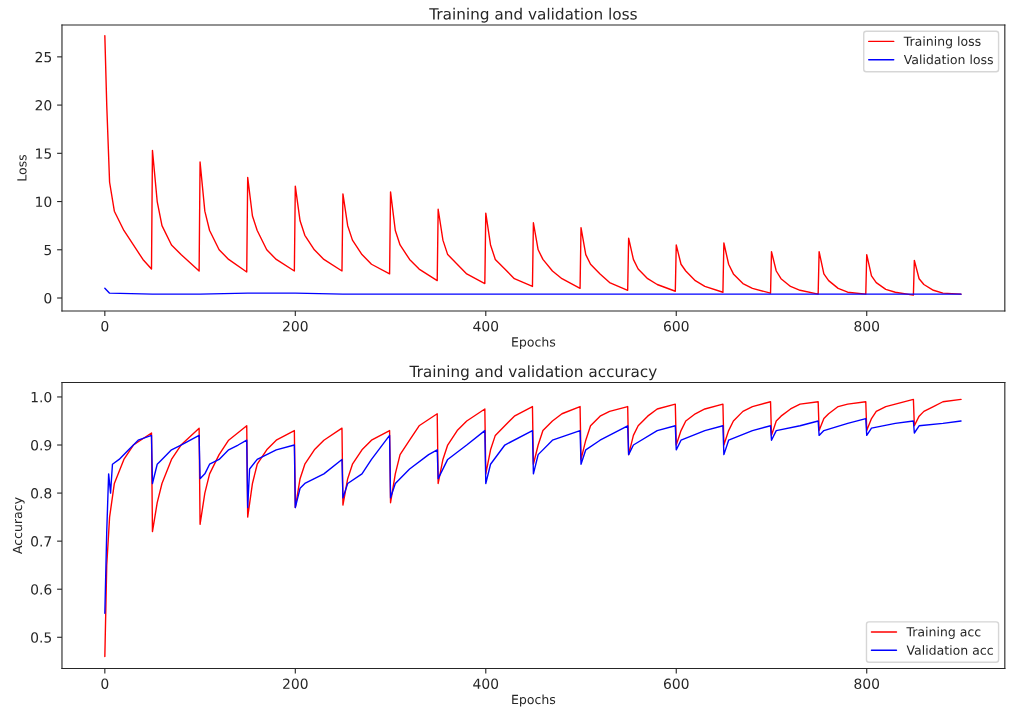  What do you see at coordinates (41, 541) in the screenshot?
I see `y-tick-label: 0.7` at bounding box center [41, 541].